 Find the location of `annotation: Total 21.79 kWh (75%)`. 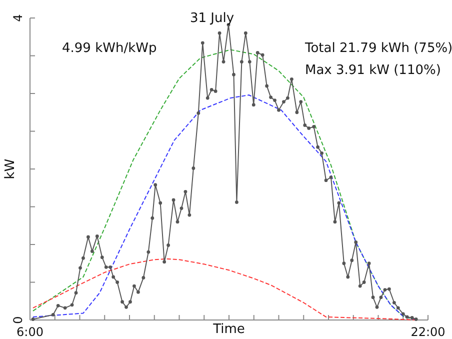

annotation: Total 21.79 kWh (75%) is located at coordinates (378, 48).